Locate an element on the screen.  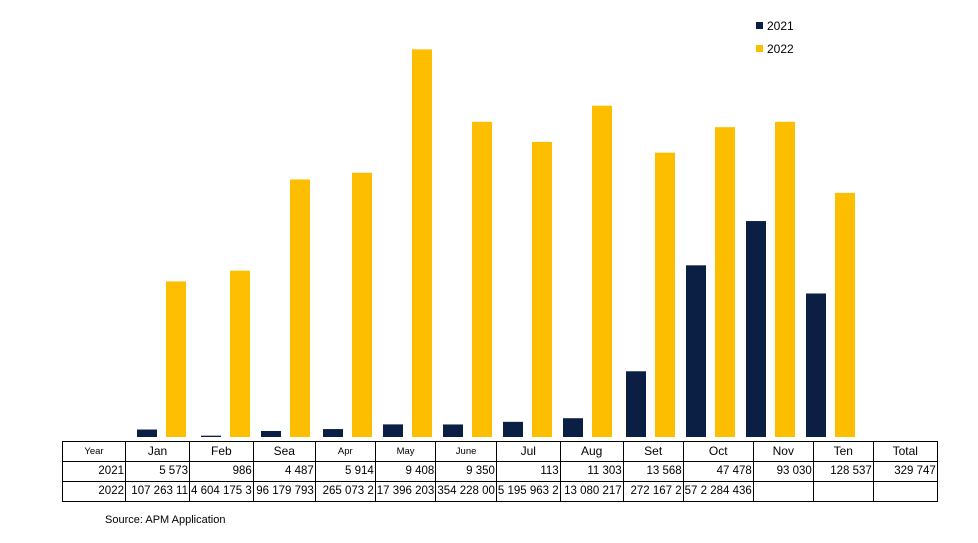
table-cell: 93 030 is located at coordinates (783, 471).